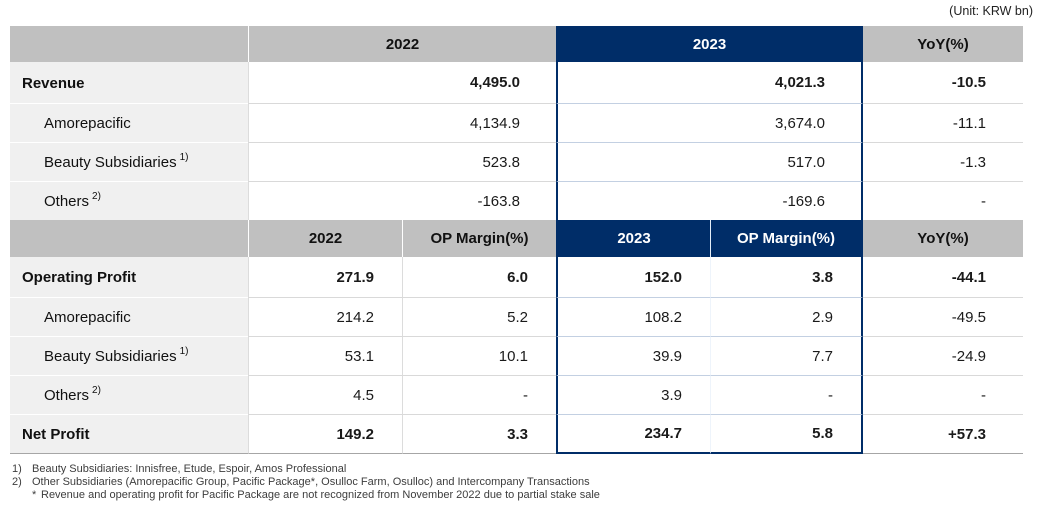 This screenshot has height=519, width=1042. Describe the element at coordinates (325, 434) in the screenshot. I see `cell-net-profit-2022: 149.2` at that location.